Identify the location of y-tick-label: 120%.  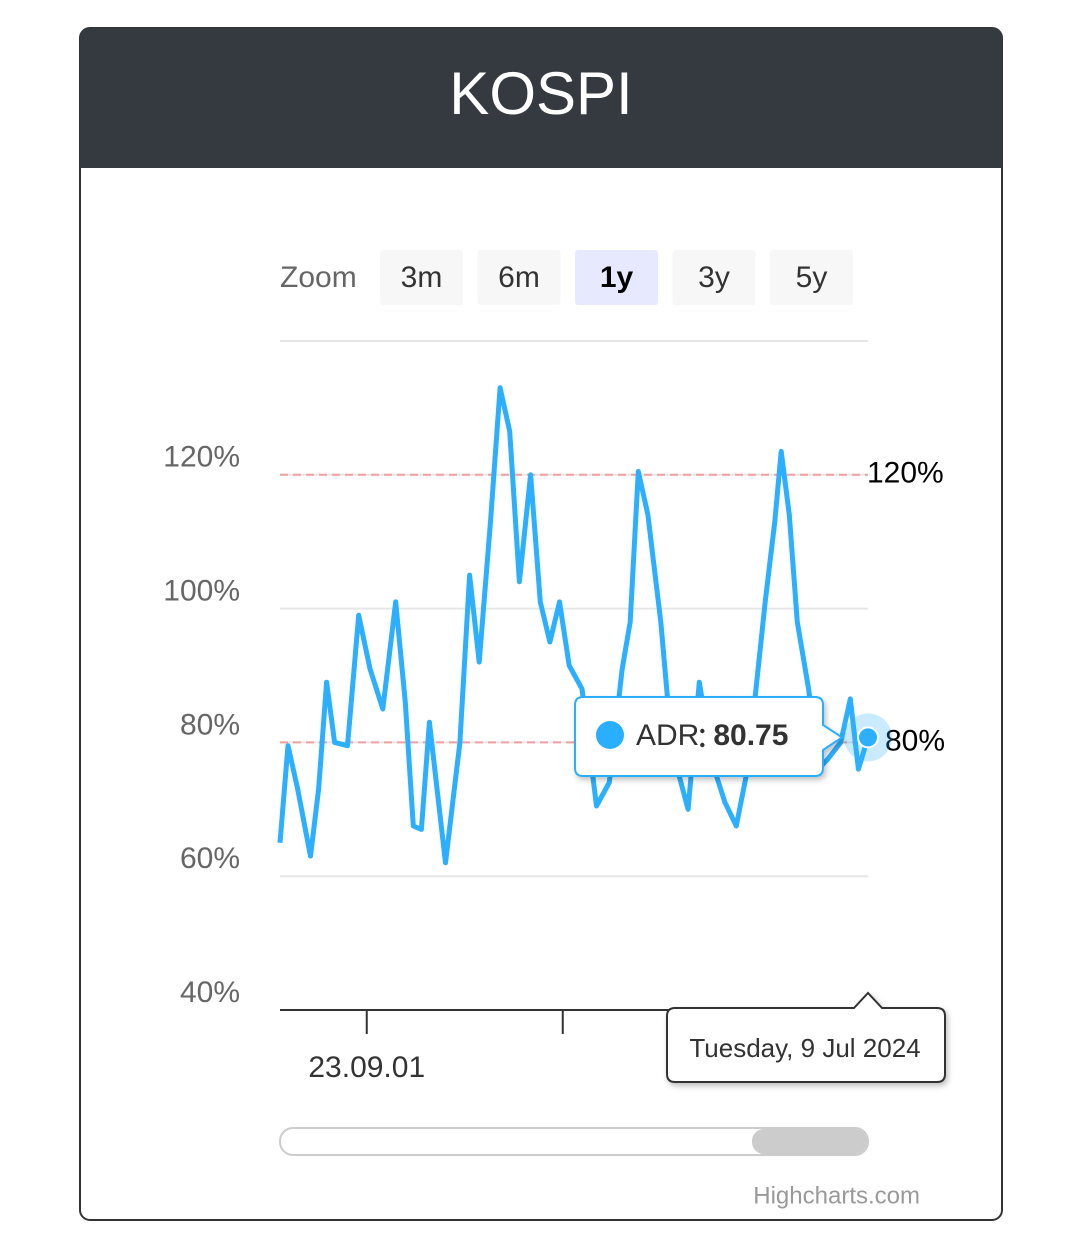
(201, 457).